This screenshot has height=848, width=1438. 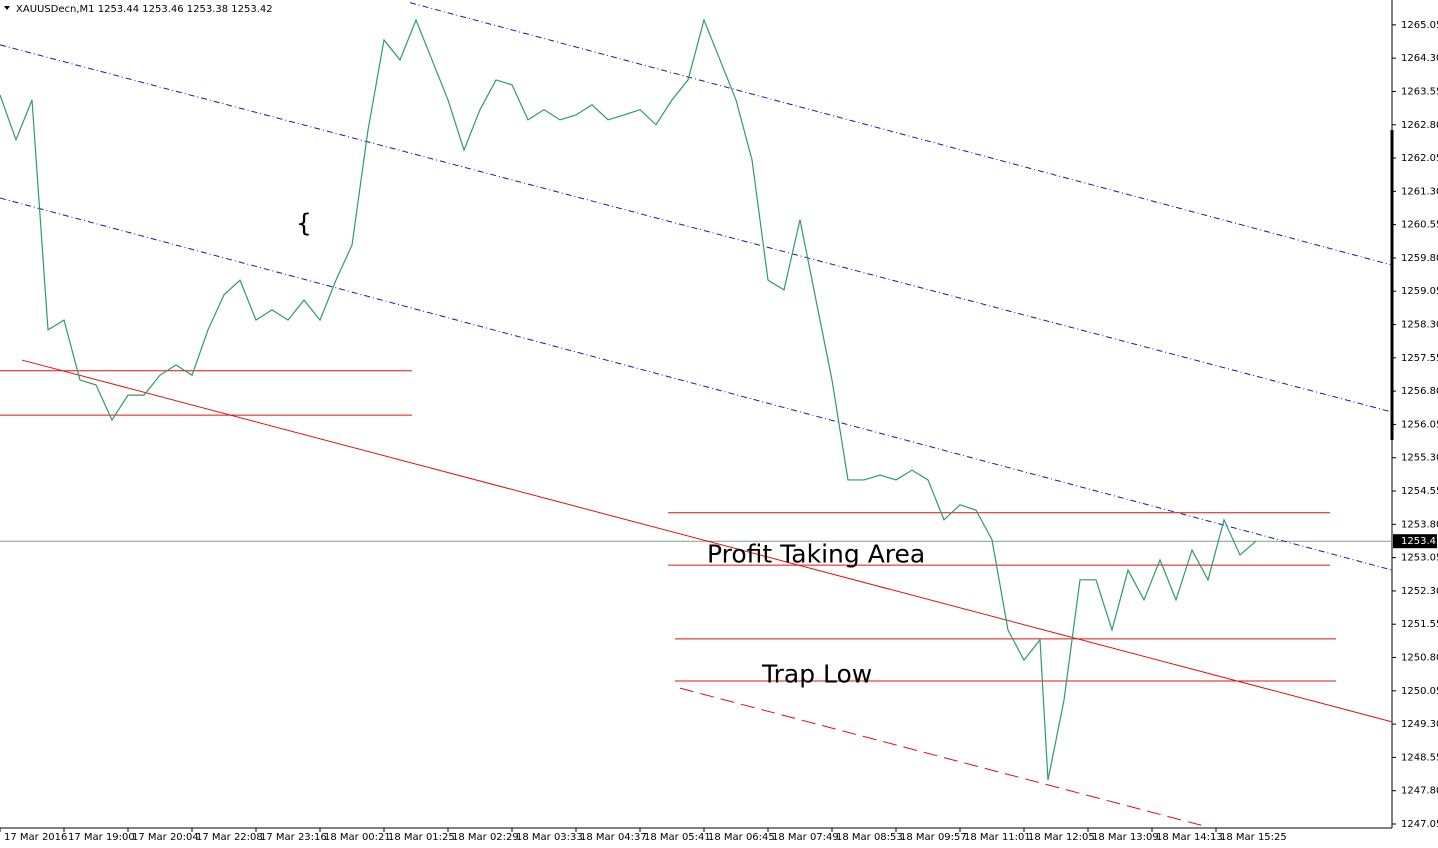 I want to click on y-tick-label: 1255.30, so click(x=1419, y=458).